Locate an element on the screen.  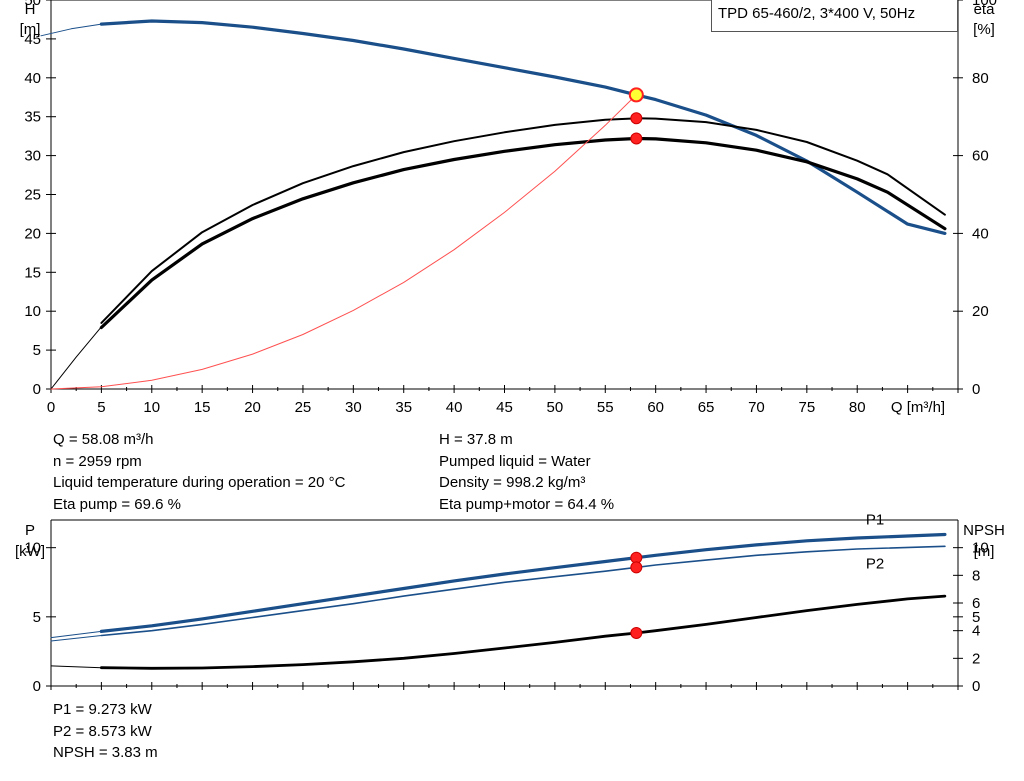
y-left-tick-label: 15 is located at coordinates (32, 272).